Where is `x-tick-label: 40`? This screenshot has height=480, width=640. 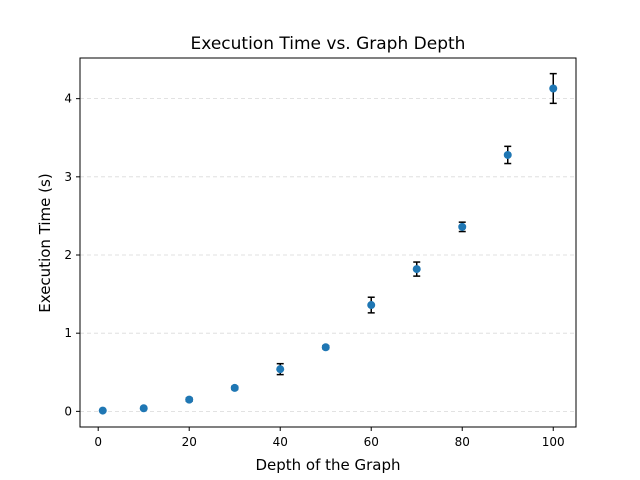 x-tick-label: 40 is located at coordinates (280, 442).